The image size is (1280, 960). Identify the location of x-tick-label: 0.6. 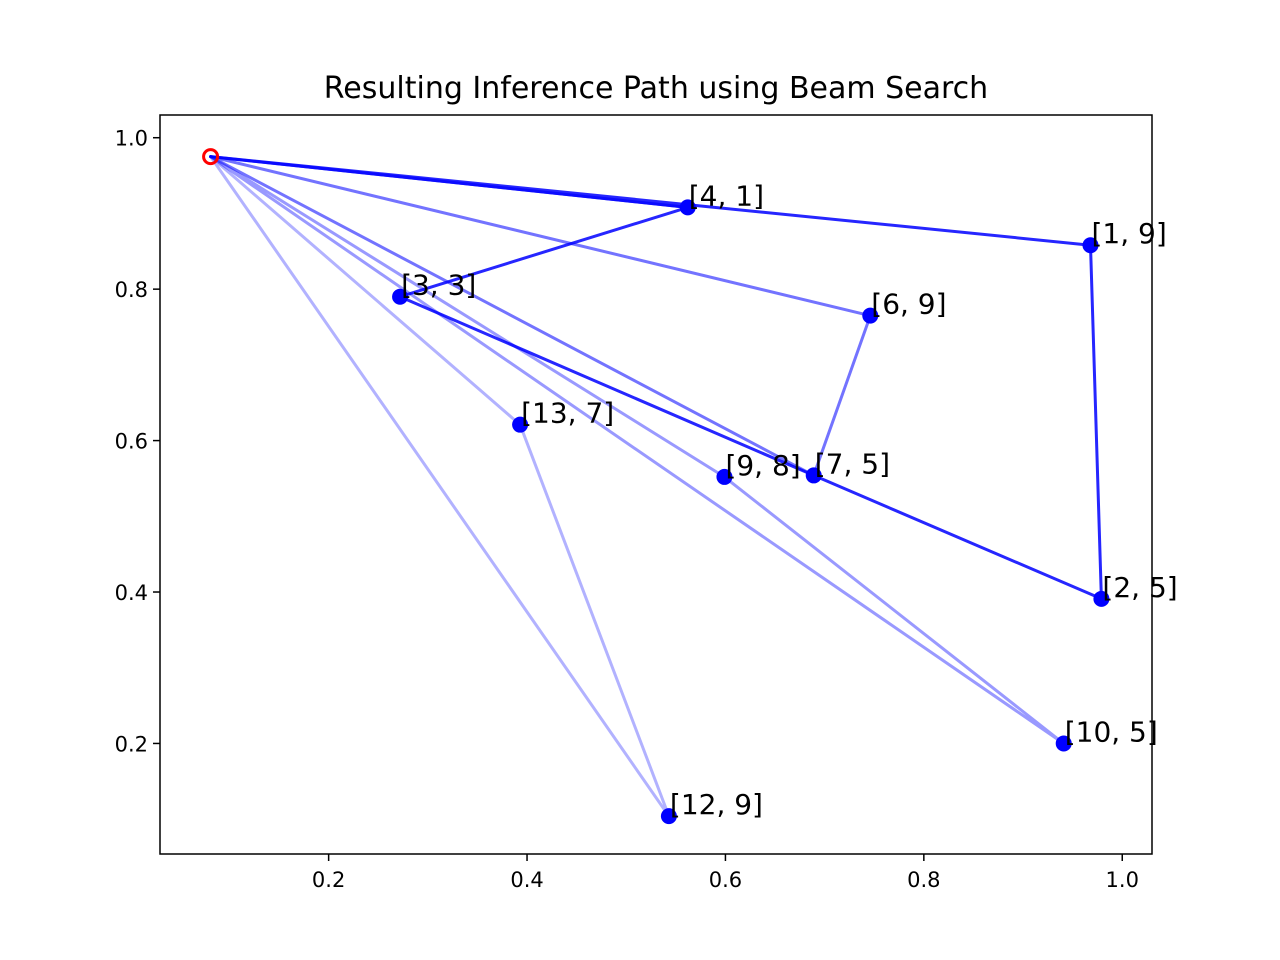
(725, 880).